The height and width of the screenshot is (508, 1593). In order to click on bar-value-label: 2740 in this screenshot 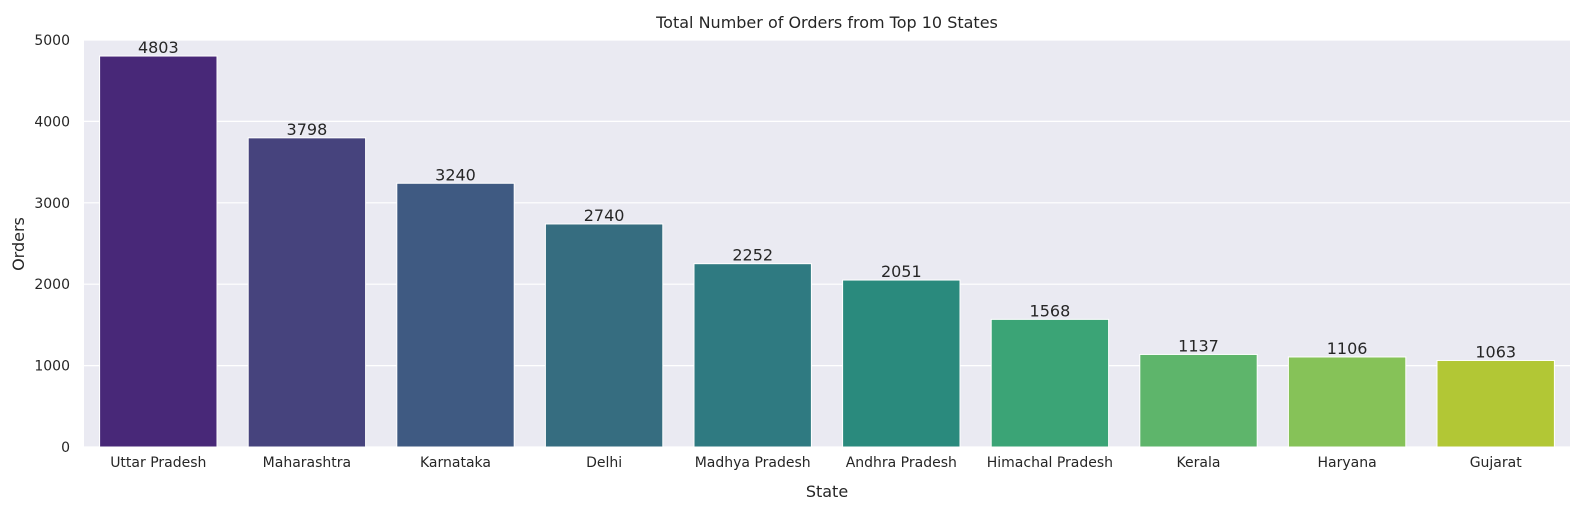, I will do `click(604, 215)`.